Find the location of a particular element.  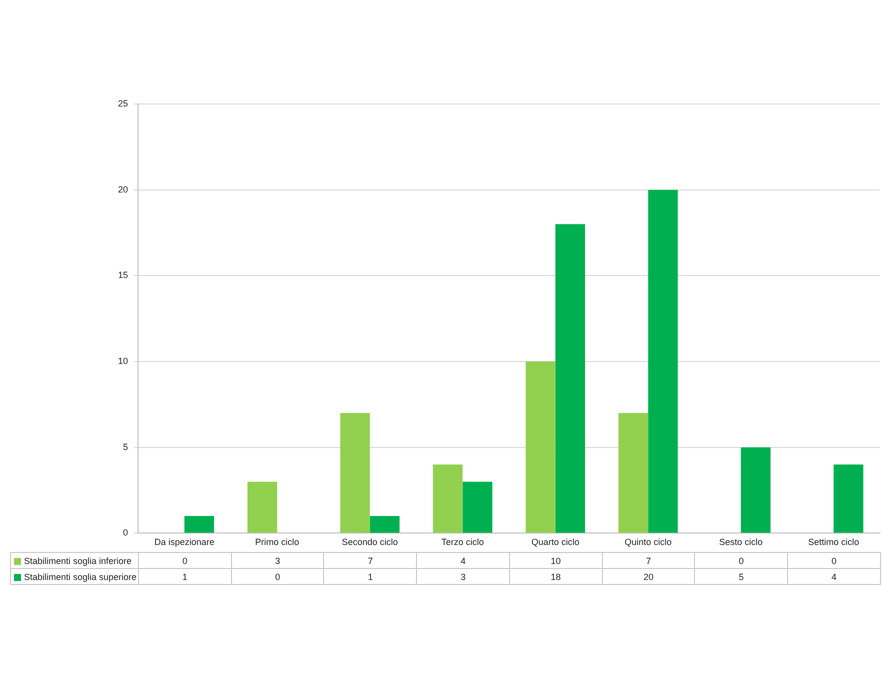

data-label: 5 is located at coordinates (741, 576).